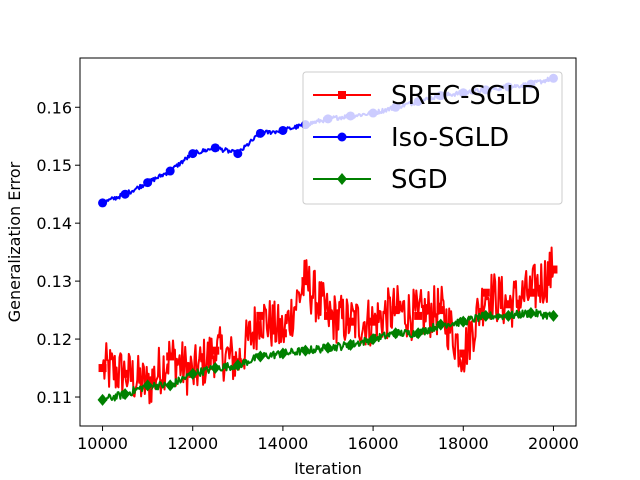 This screenshot has width=640, height=480. What do you see at coordinates (54, 339) in the screenshot?
I see `y-tick-label: 0.12` at bounding box center [54, 339].